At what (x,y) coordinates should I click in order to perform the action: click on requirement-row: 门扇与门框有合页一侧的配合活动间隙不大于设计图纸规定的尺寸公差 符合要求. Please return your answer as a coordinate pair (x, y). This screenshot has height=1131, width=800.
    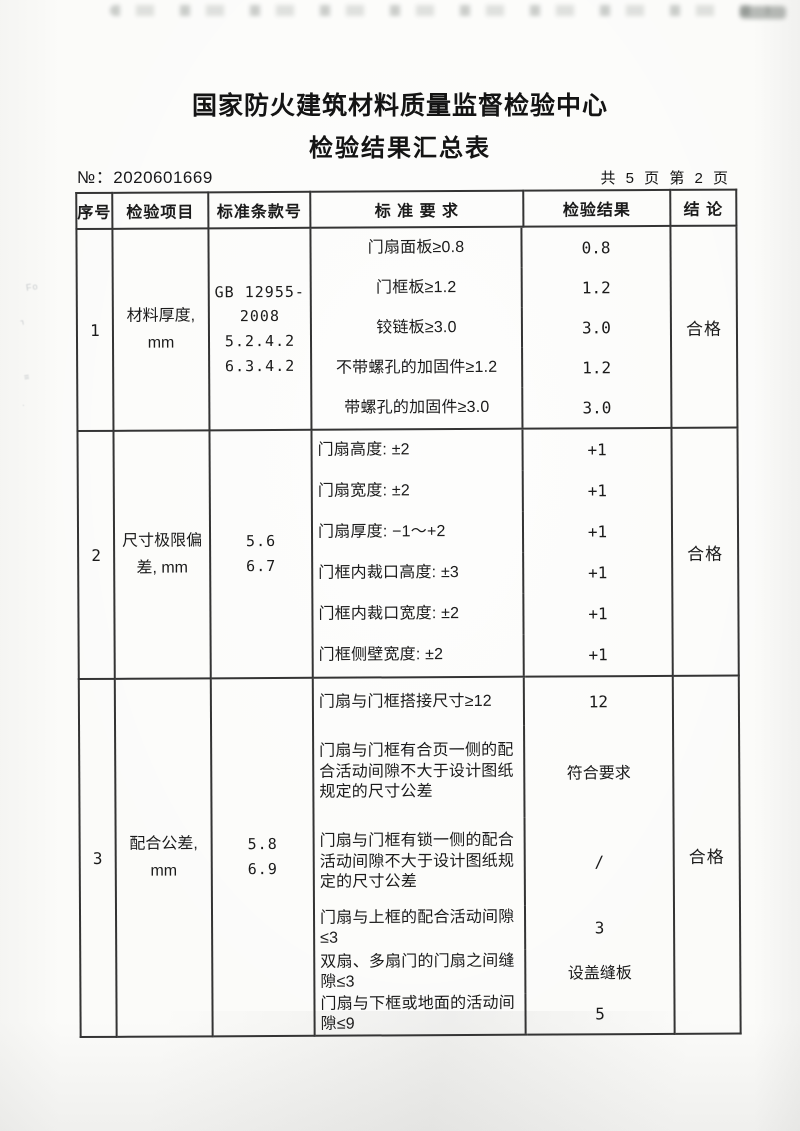
    Looking at the image, I should click on (493, 771).